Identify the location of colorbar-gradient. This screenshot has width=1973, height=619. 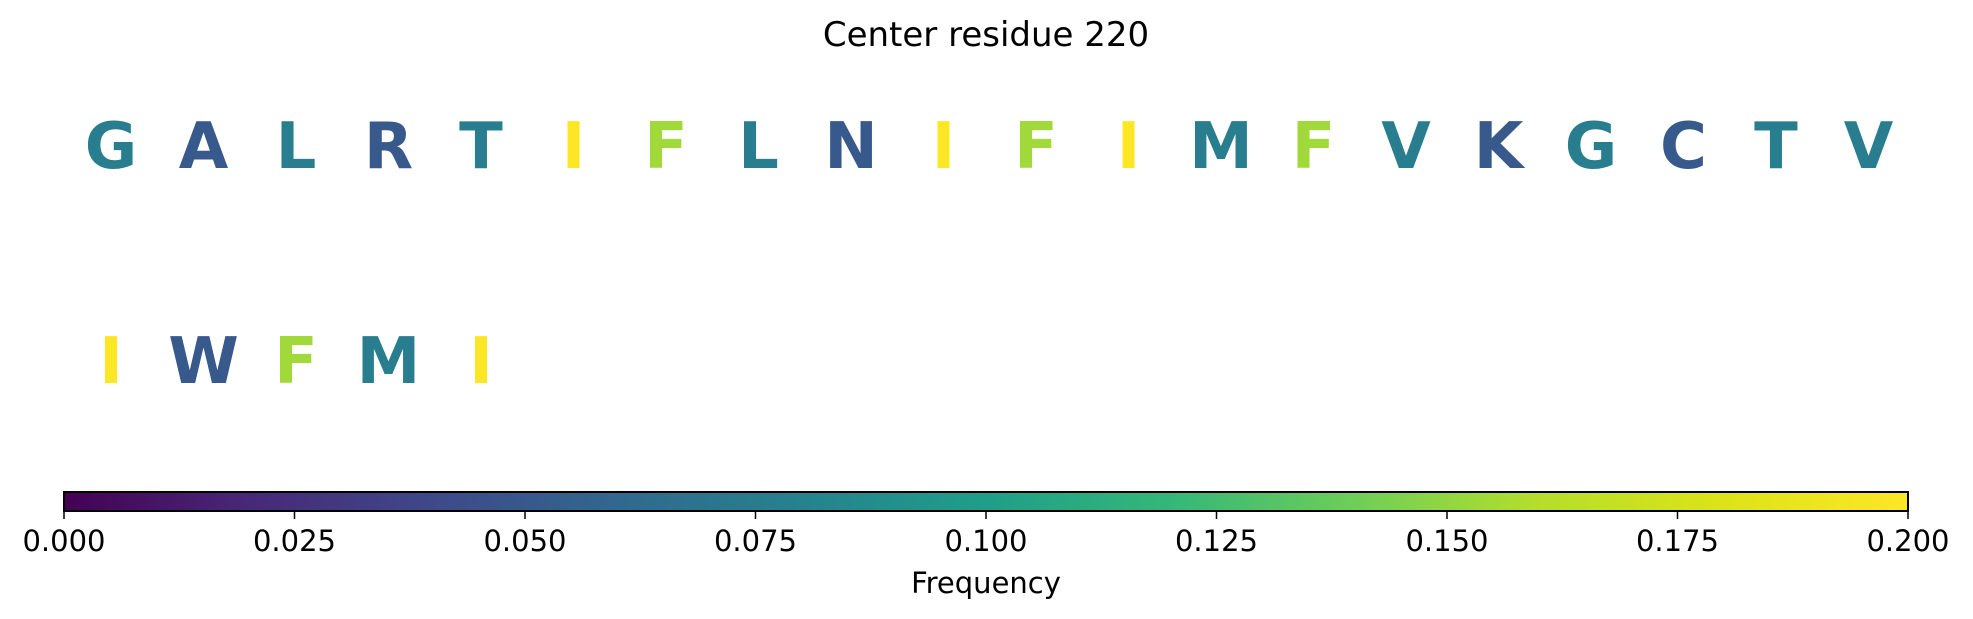
(986, 501).